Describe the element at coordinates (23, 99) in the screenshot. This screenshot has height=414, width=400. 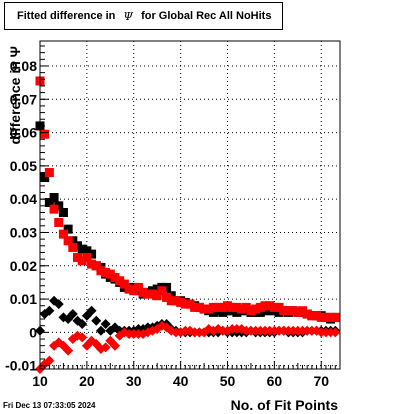
I see `y-tick-label: 0.07` at that location.